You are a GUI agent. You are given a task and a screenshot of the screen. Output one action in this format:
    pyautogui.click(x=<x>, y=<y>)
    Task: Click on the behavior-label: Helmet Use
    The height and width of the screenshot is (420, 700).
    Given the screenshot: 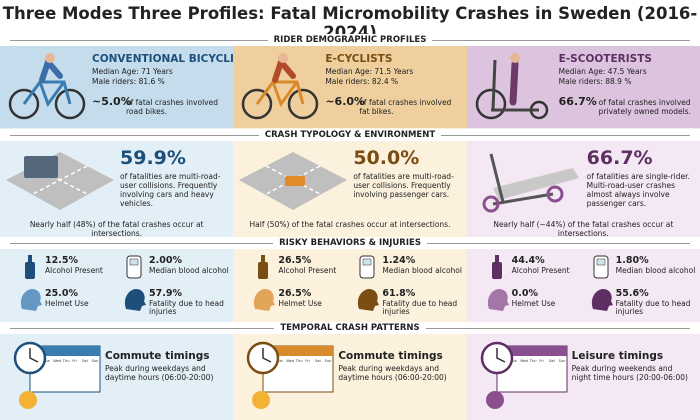 What is the action you would take?
    pyautogui.click(x=300, y=303)
    